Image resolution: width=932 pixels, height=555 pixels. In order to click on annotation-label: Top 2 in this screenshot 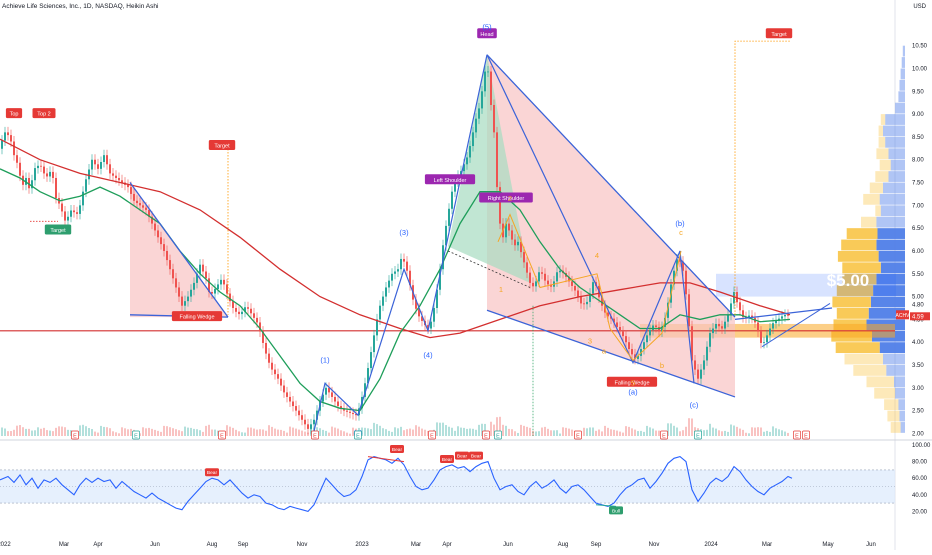, I will do `click(44, 113)`.